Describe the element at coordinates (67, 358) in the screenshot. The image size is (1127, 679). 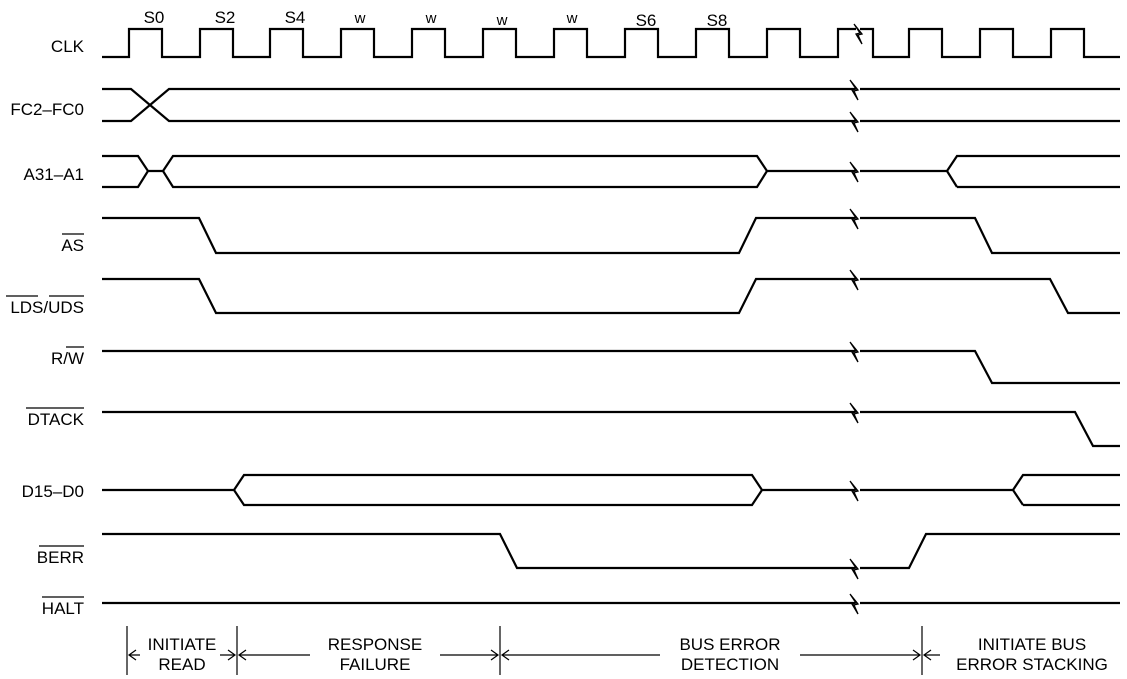
I see `signal-label-rw: R/W` at that location.